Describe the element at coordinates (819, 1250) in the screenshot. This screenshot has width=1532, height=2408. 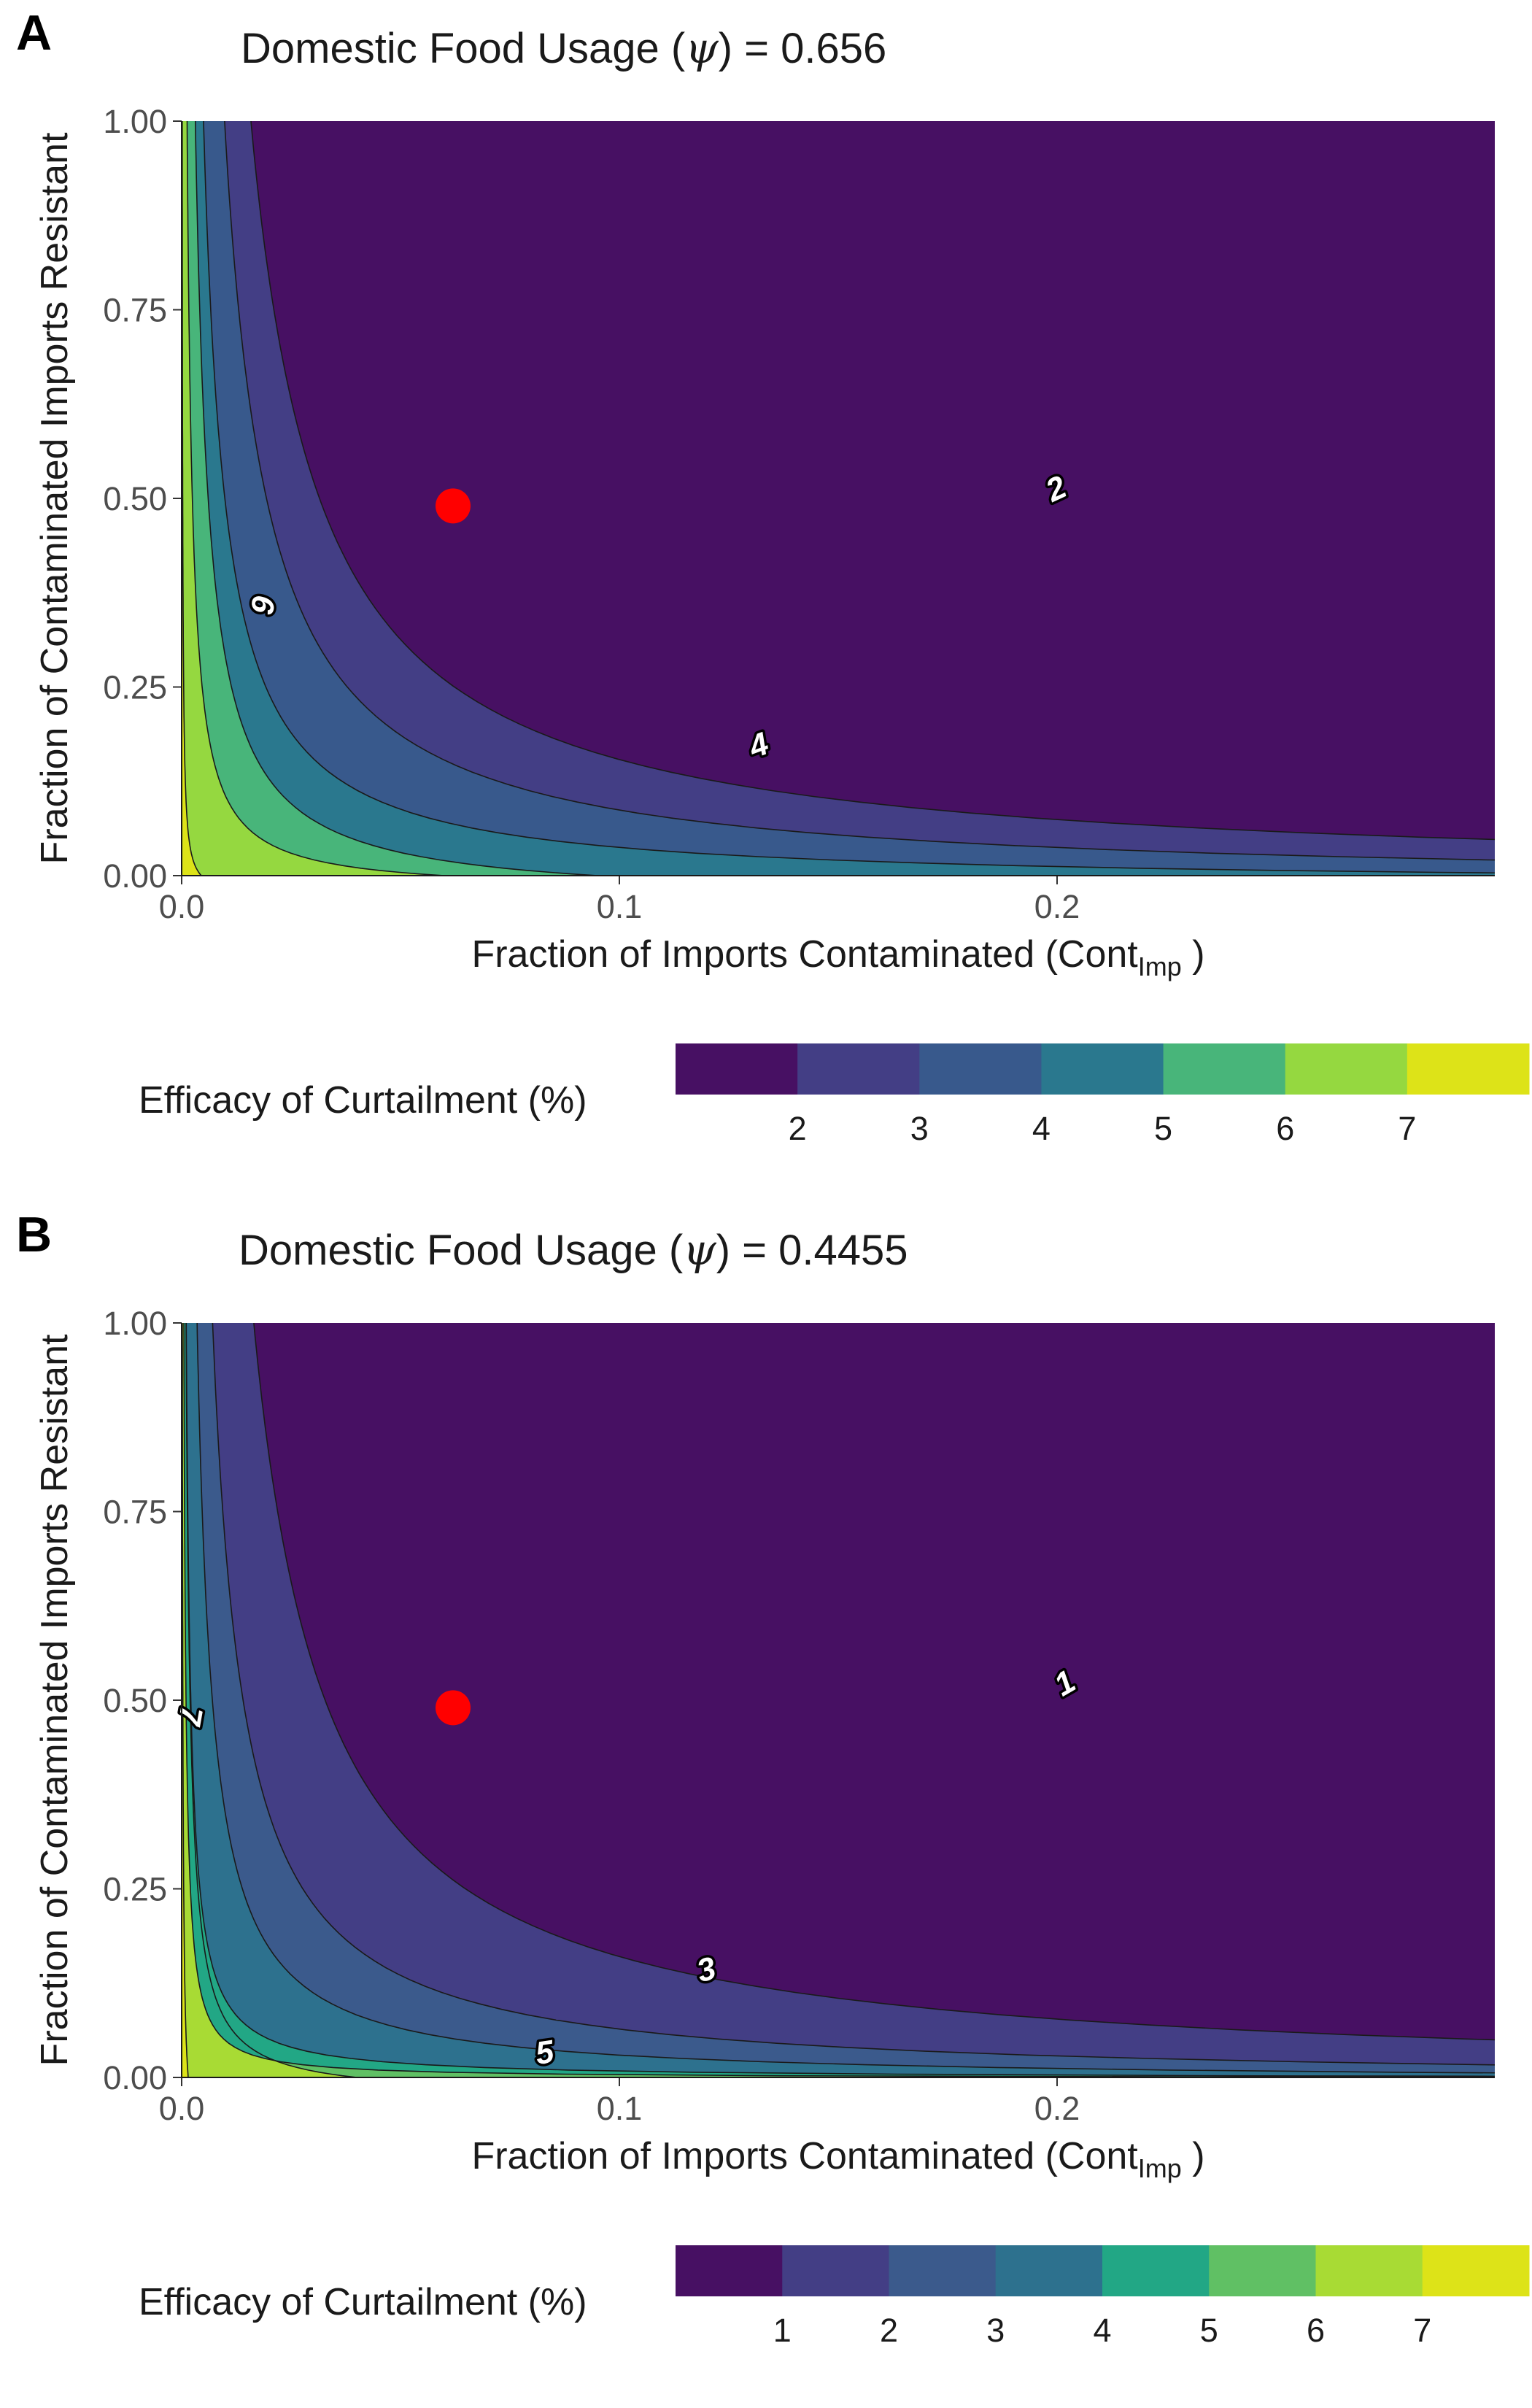
I see `title-value: = 0.4455` at that location.